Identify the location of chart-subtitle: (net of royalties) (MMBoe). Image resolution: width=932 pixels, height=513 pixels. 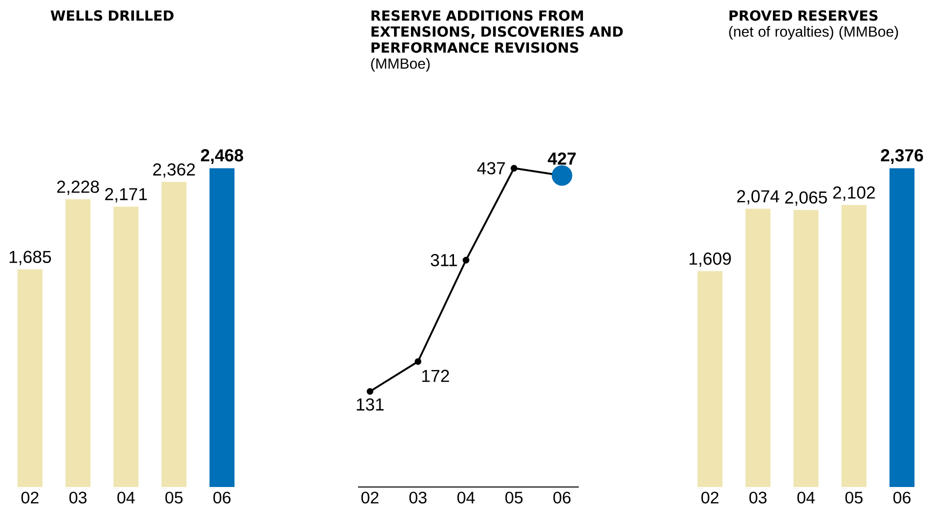
(813, 33).